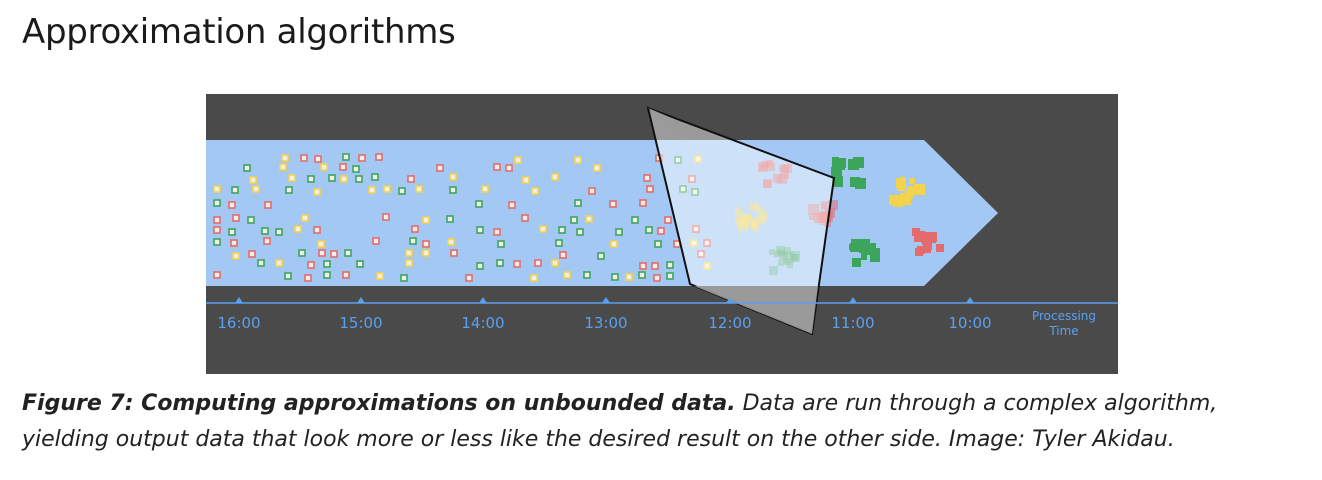 This screenshot has height=480, width=1322. What do you see at coordinates (839, 216) in the screenshot?
I see `output-blobs` at bounding box center [839, 216].